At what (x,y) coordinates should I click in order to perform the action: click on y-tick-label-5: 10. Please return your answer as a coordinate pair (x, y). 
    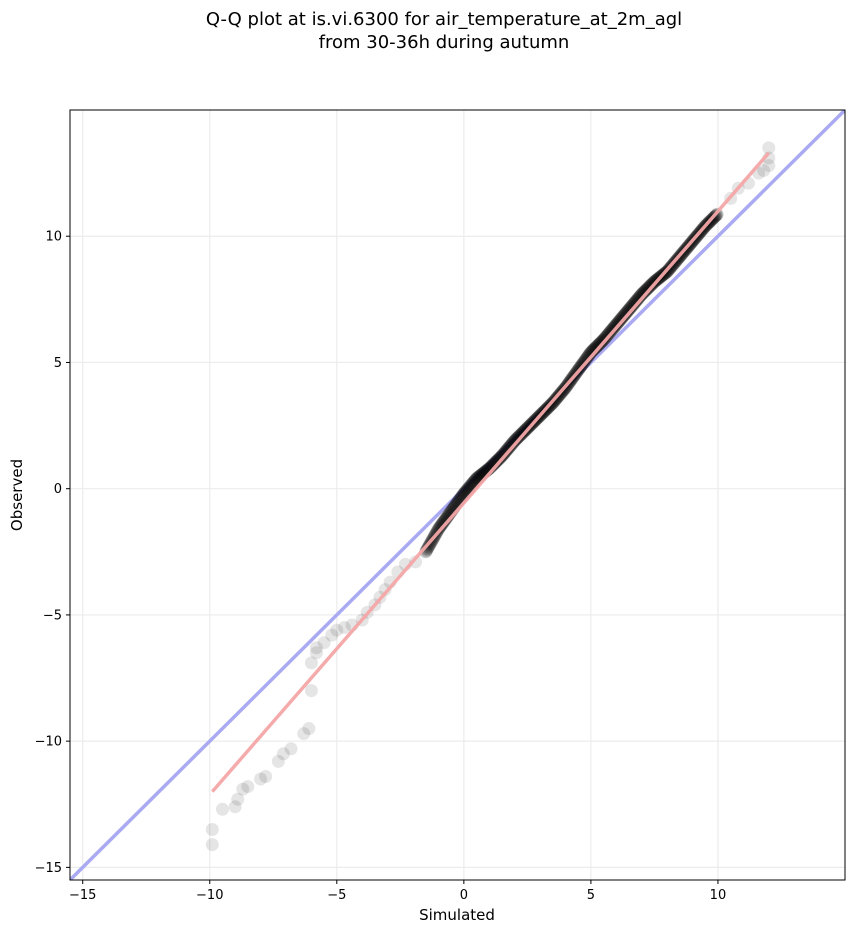
    Looking at the image, I should click on (53, 237).